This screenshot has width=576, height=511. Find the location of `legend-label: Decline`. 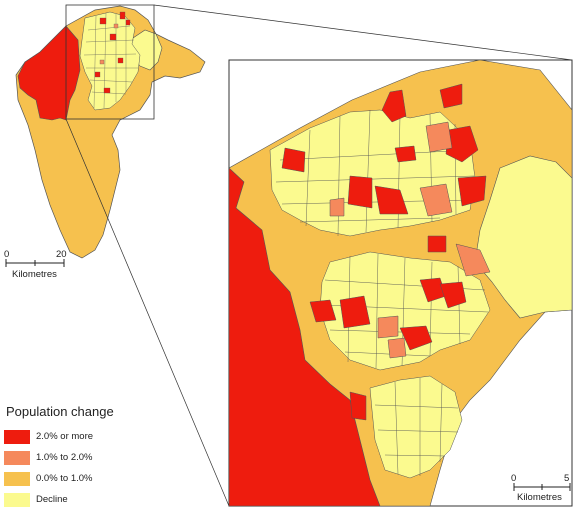

legend-label: Decline is located at coordinates (52, 499).